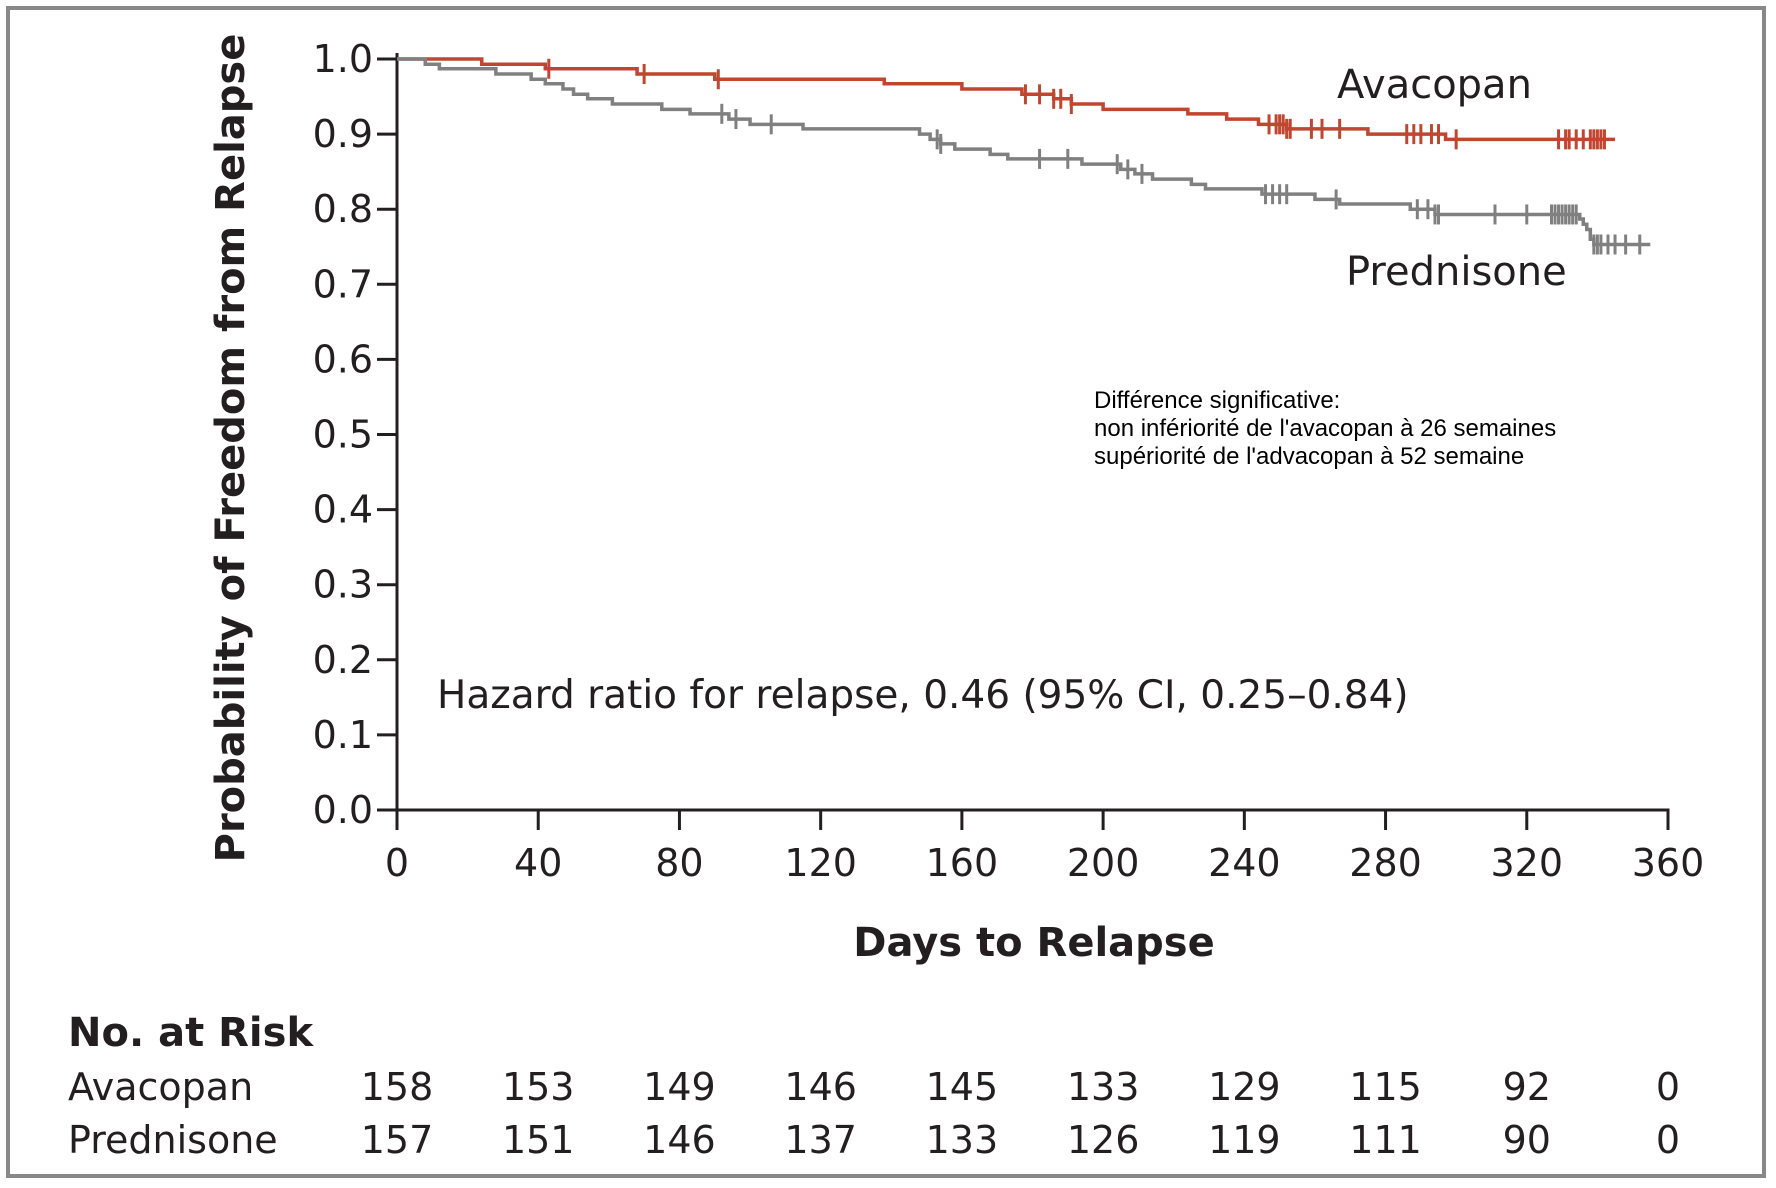 The image size is (1776, 1188). I want to click on x-tick-label: 240, so click(1244, 863).